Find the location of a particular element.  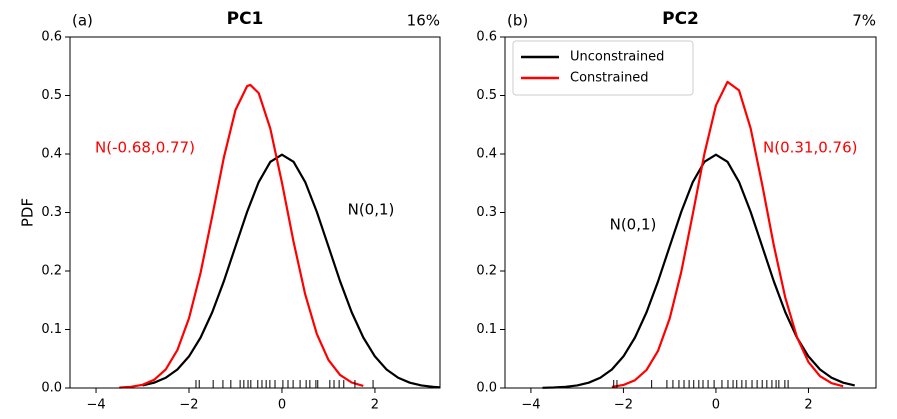

legend: Unconstrained Constrained is located at coordinates (603, 68).